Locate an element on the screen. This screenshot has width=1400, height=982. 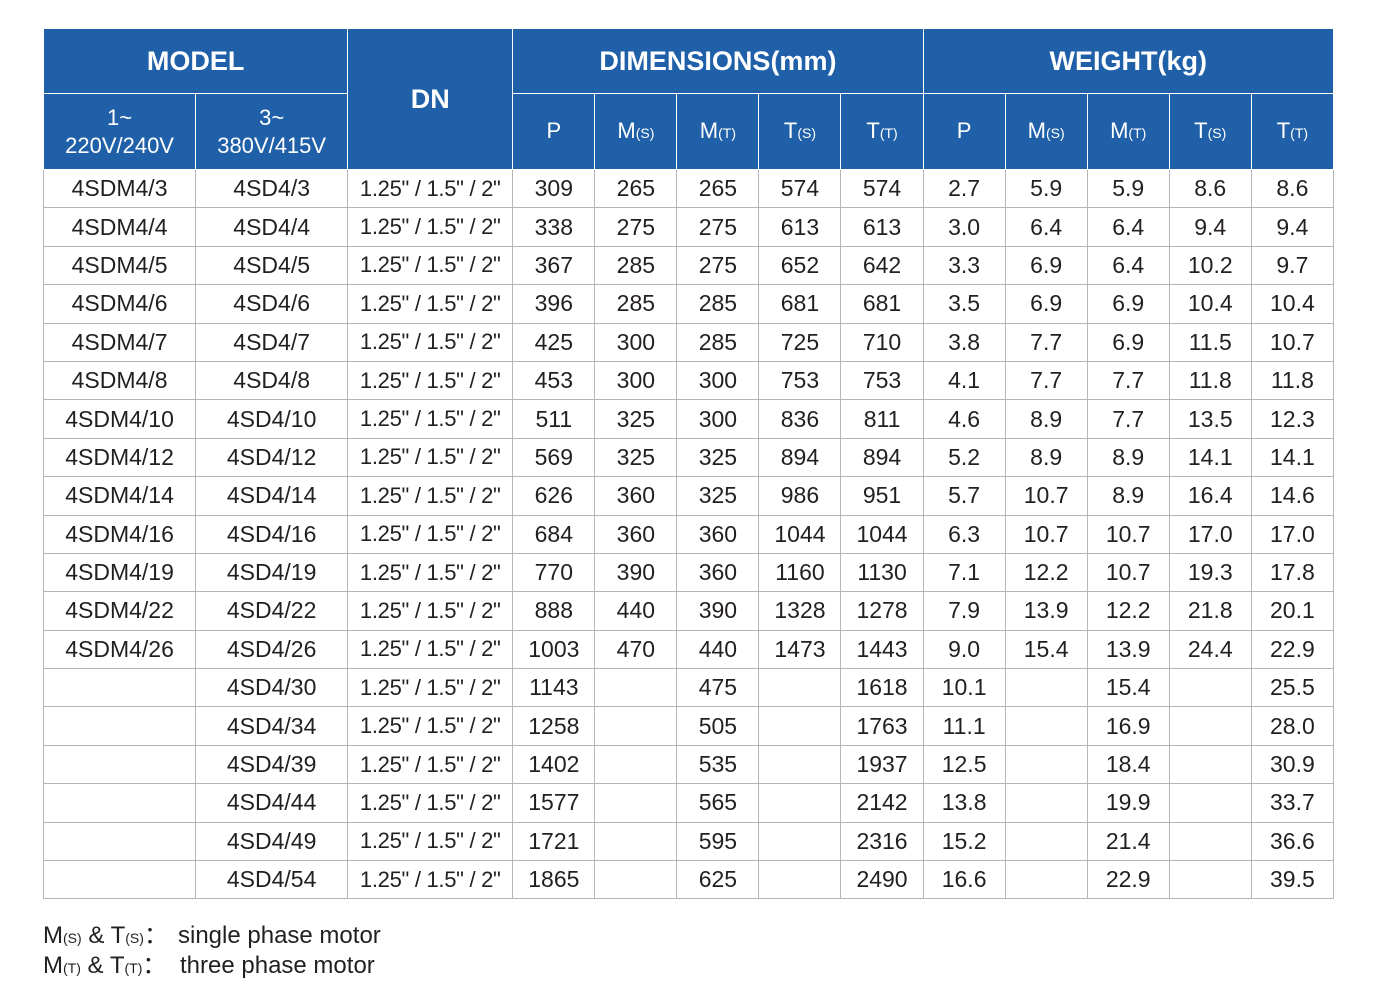
cell-dim-mt: 275 is located at coordinates (718, 227).